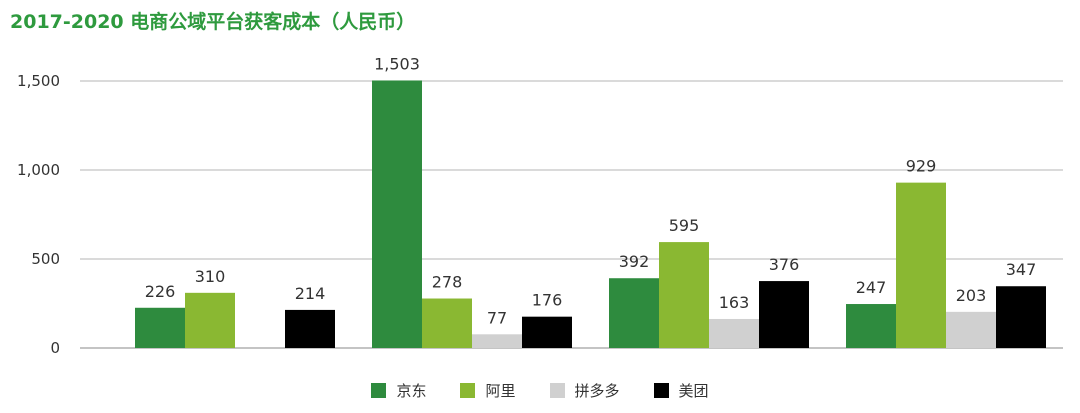  Describe the element at coordinates (684, 225) in the screenshot. I see `bar-value-label: 595` at that location.